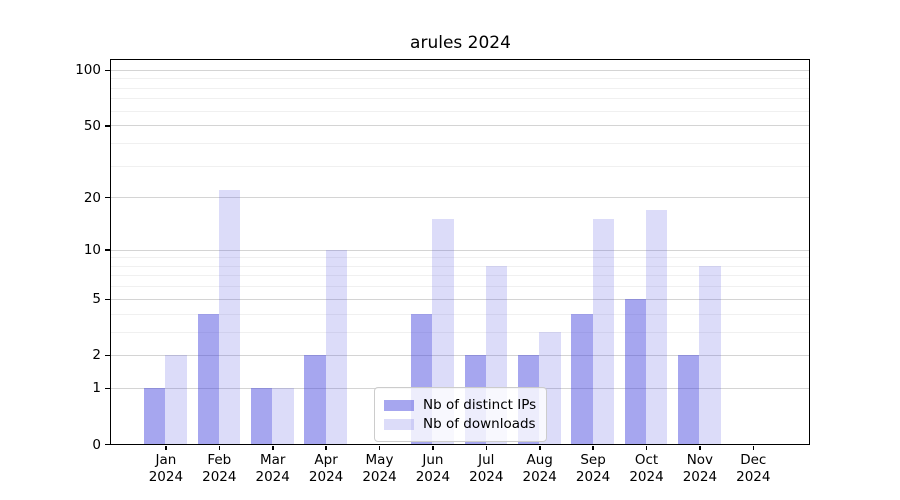 The width and height of the screenshot is (900, 500). I want to click on chart-title: arules 2024, so click(460, 43).